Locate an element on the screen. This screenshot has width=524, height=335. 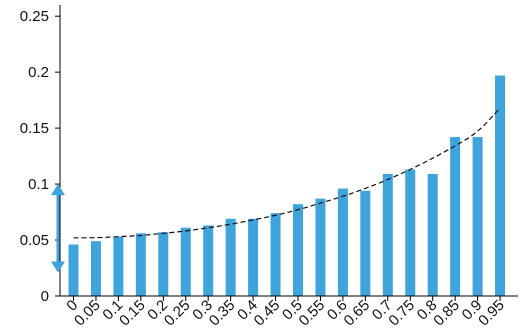
x-tick-label: 0.55 is located at coordinates (312, 313).